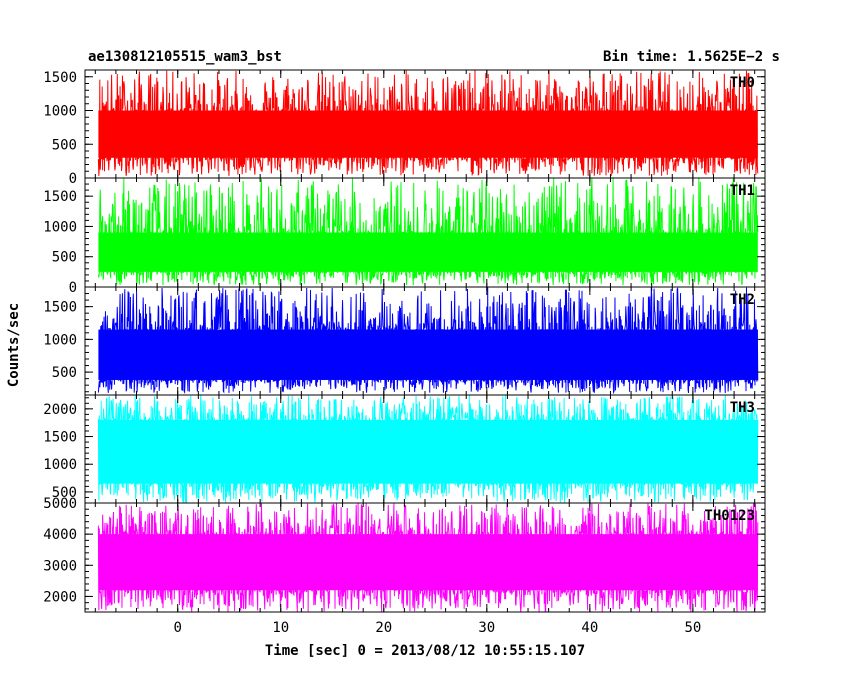 The height and width of the screenshot is (680, 850). Describe the element at coordinates (383, 628) in the screenshot. I see `x-tick-label: 20` at that location.